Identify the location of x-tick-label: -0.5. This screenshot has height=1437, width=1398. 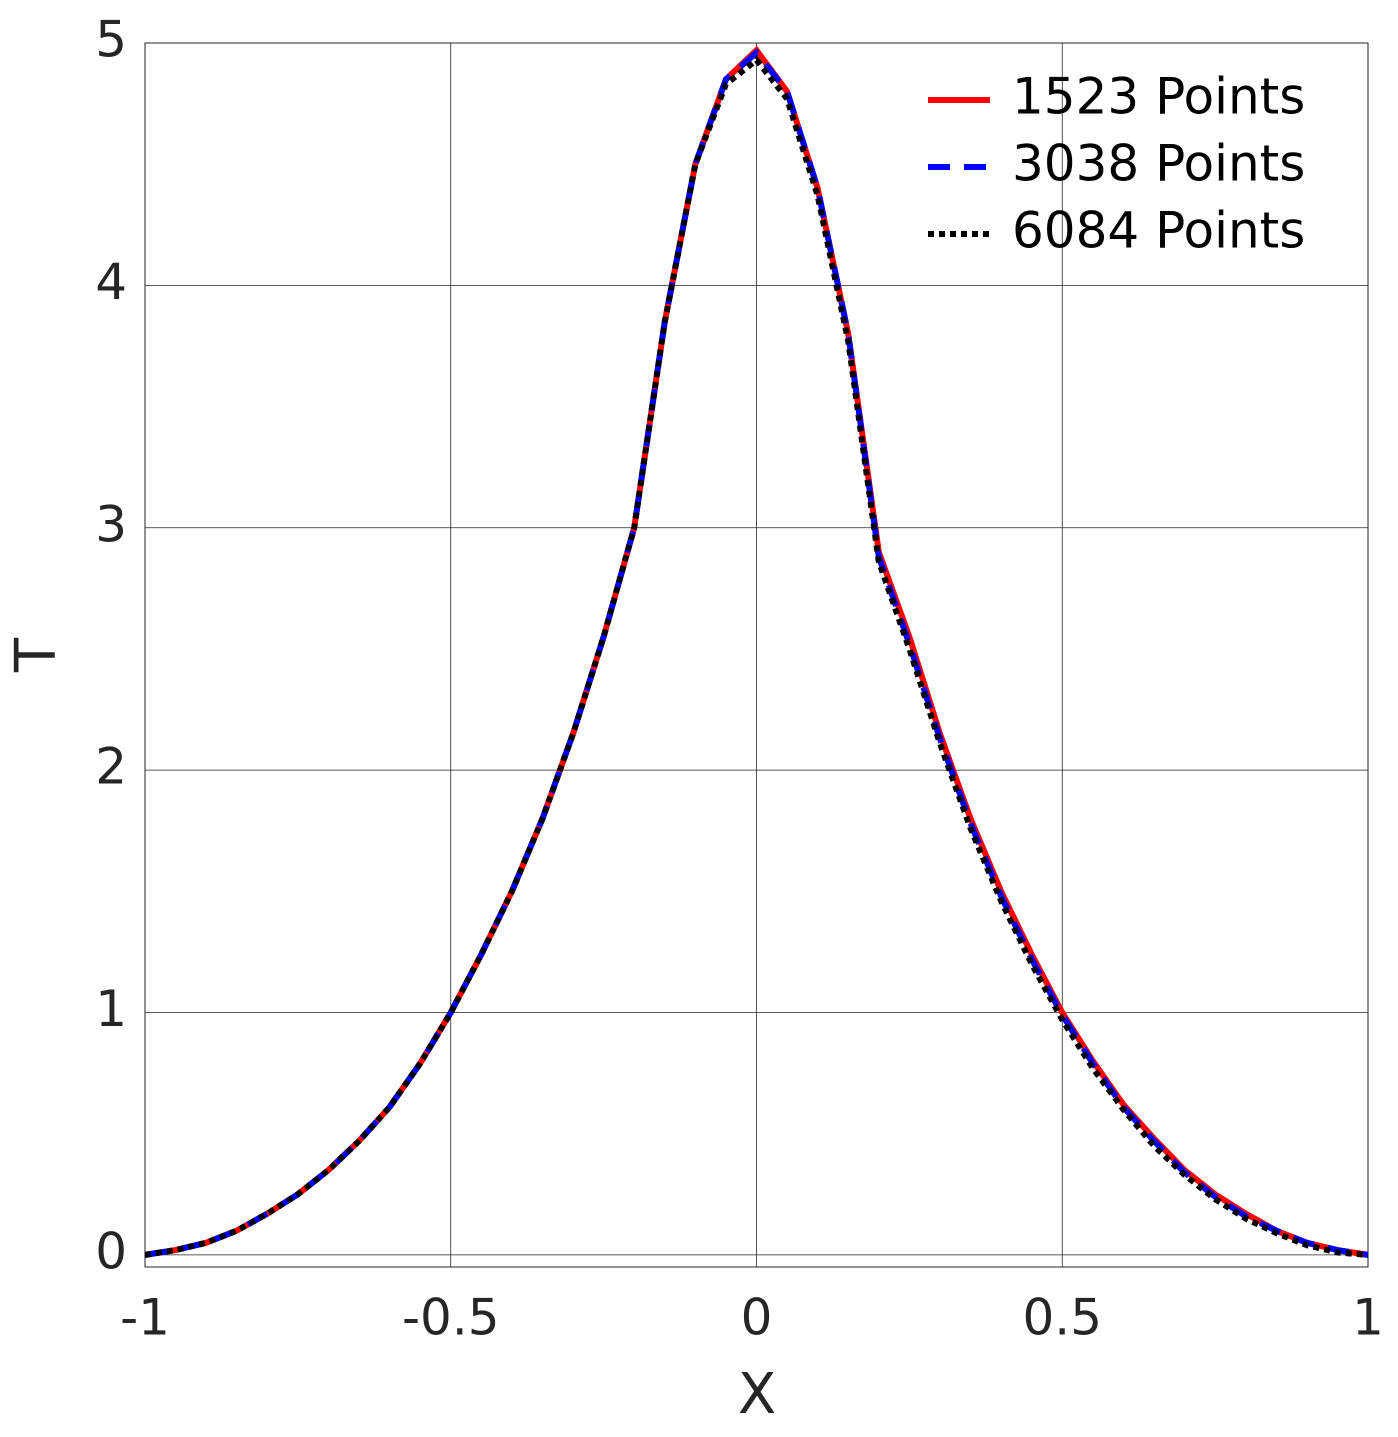
(451, 1318).